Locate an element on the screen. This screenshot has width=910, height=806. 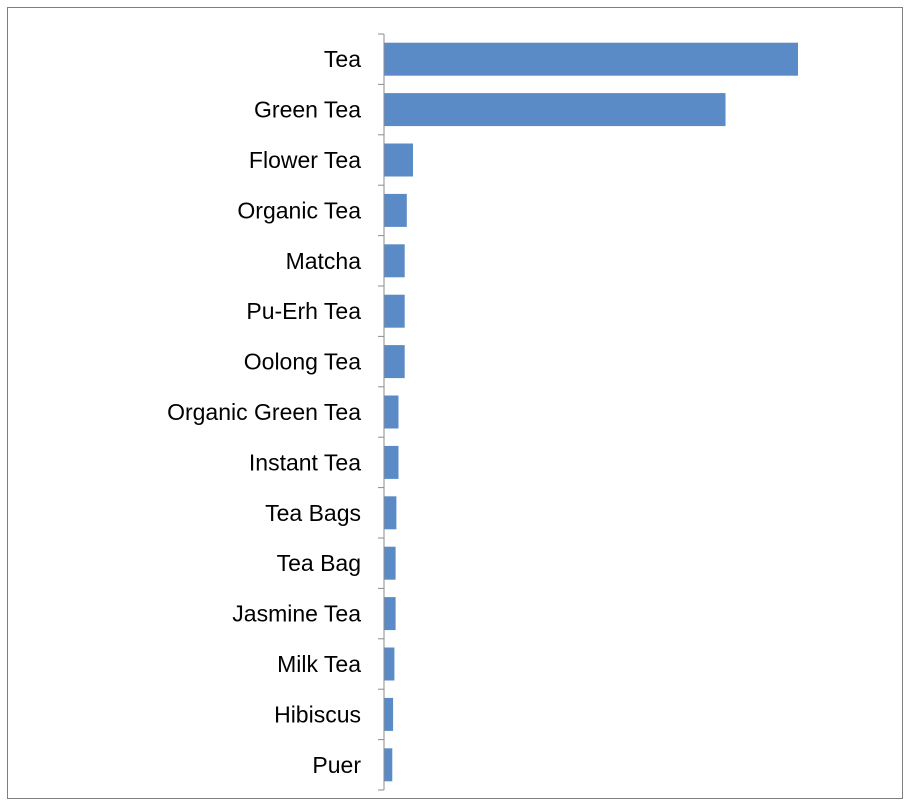
category-axis is located at coordinates (381, 412).